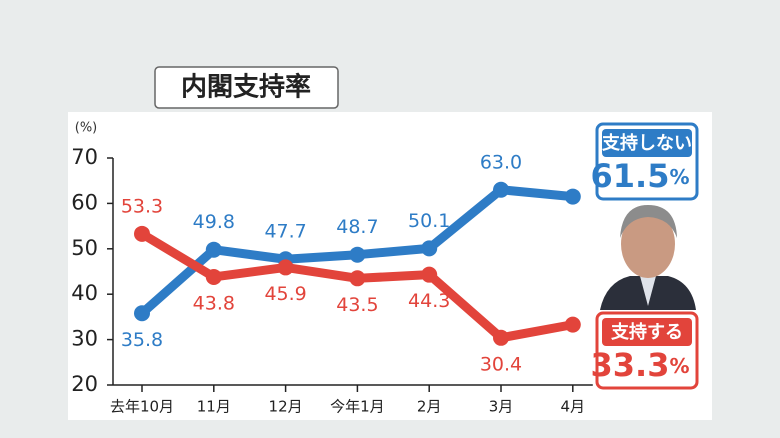  I want to click on x-tick-label: 去年10月, so click(142, 407).